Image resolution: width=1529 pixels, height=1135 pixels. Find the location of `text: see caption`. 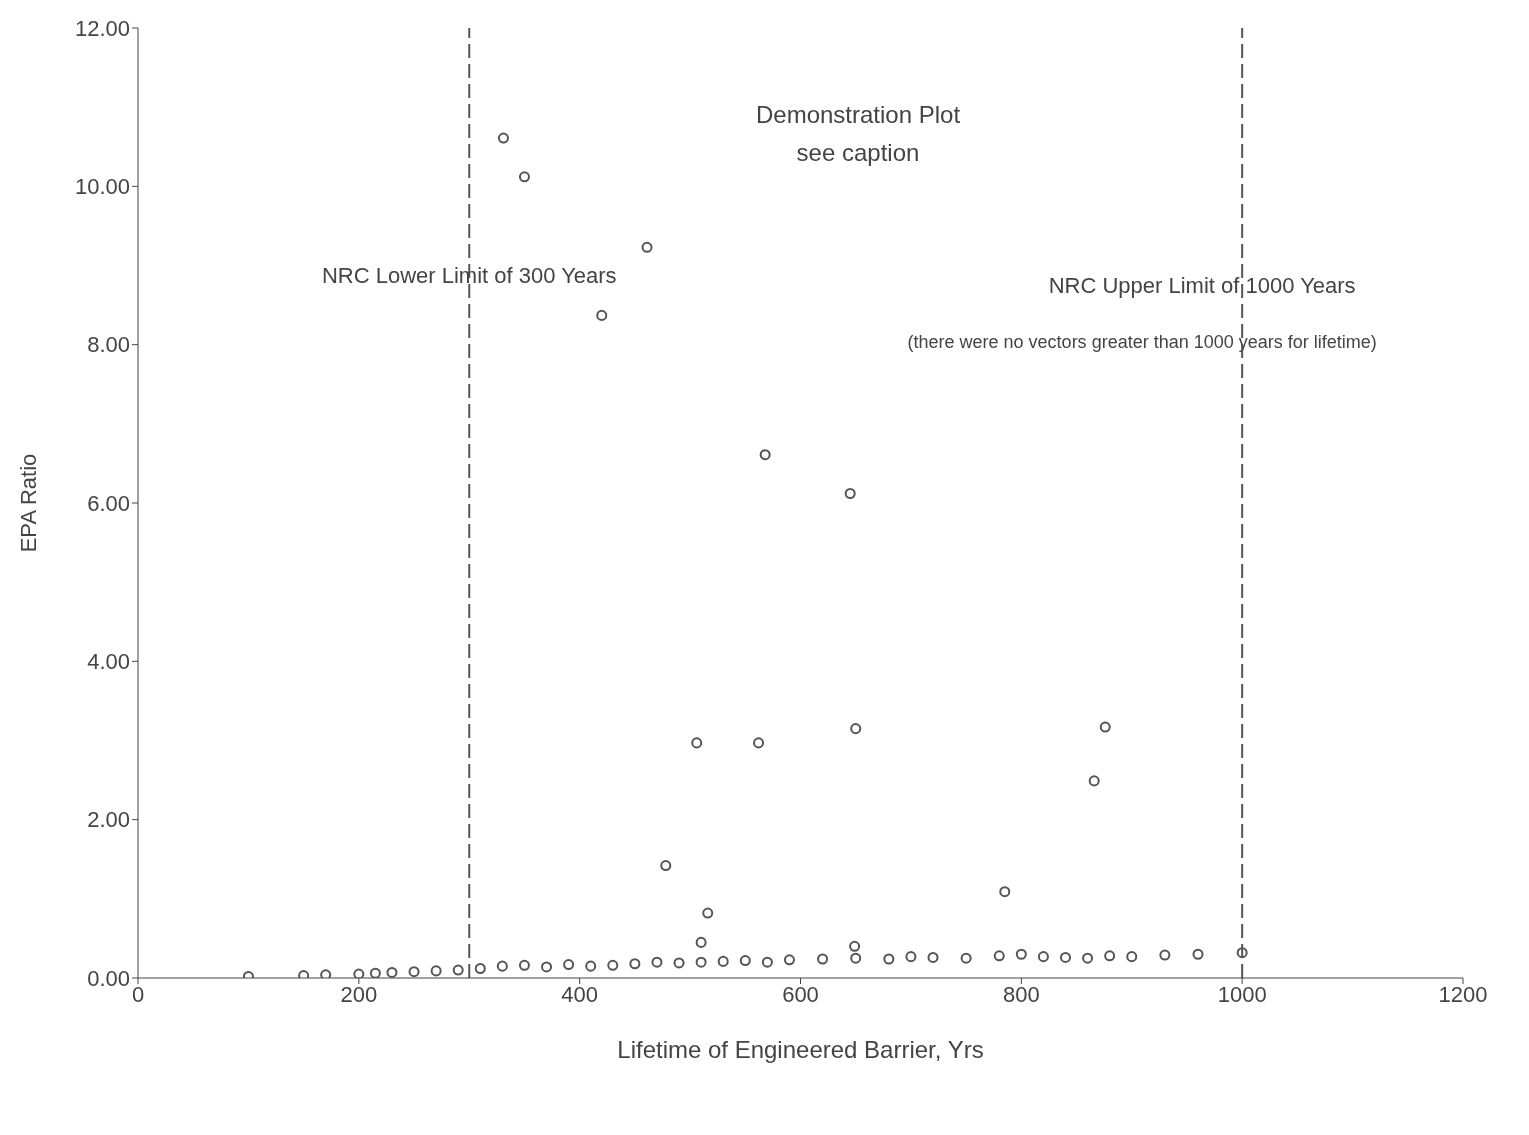

text: see caption is located at coordinates (858, 153).